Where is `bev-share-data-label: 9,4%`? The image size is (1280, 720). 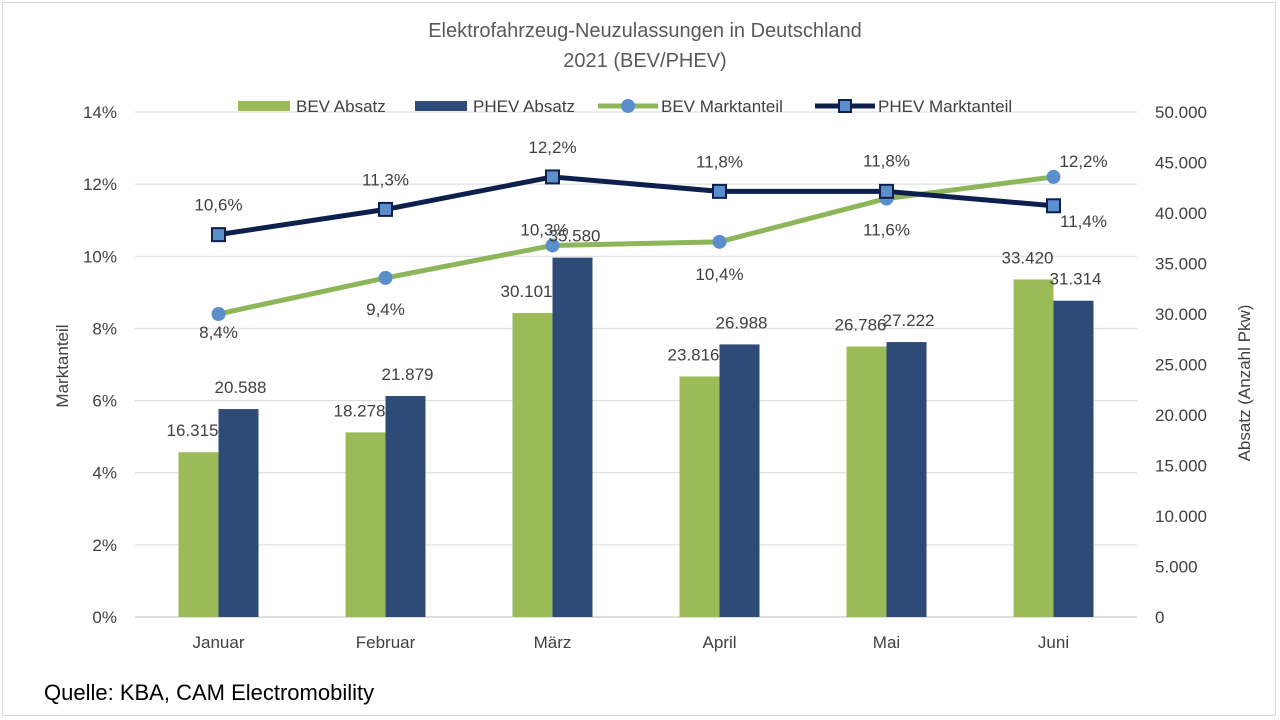 bev-share-data-label: 9,4% is located at coordinates (385, 309).